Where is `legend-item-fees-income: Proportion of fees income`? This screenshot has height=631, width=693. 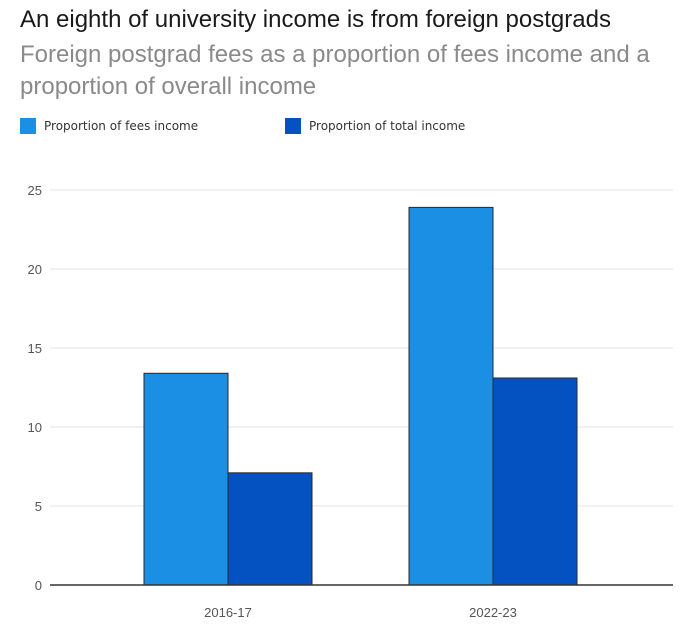
legend-item-fees-income: Proportion of fees income is located at coordinates (109, 126).